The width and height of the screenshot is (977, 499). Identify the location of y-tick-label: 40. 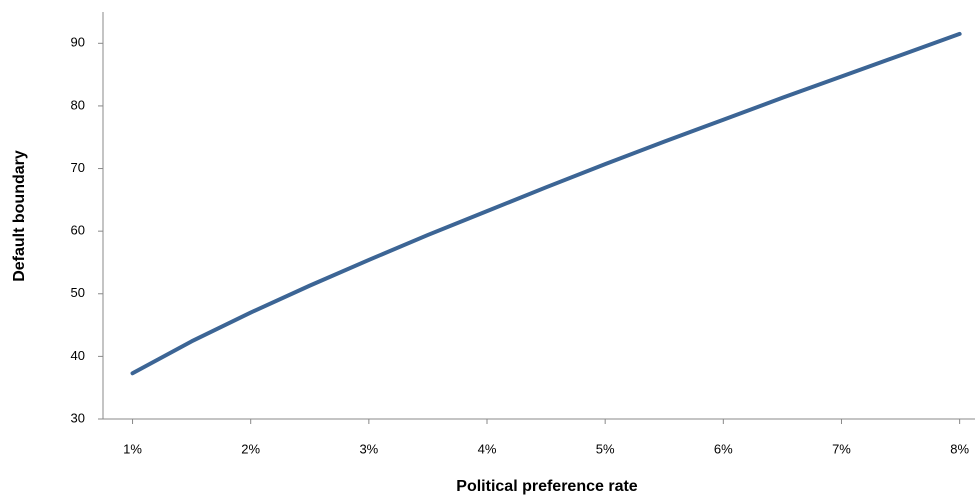
(78, 355).